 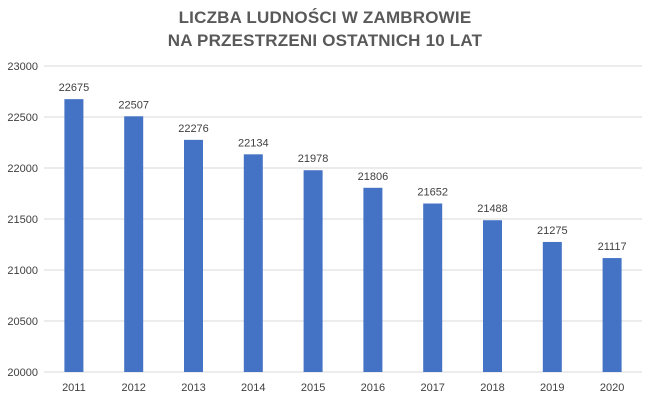 I want to click on y-tick-label: 23000, so click(x=22, y=67).